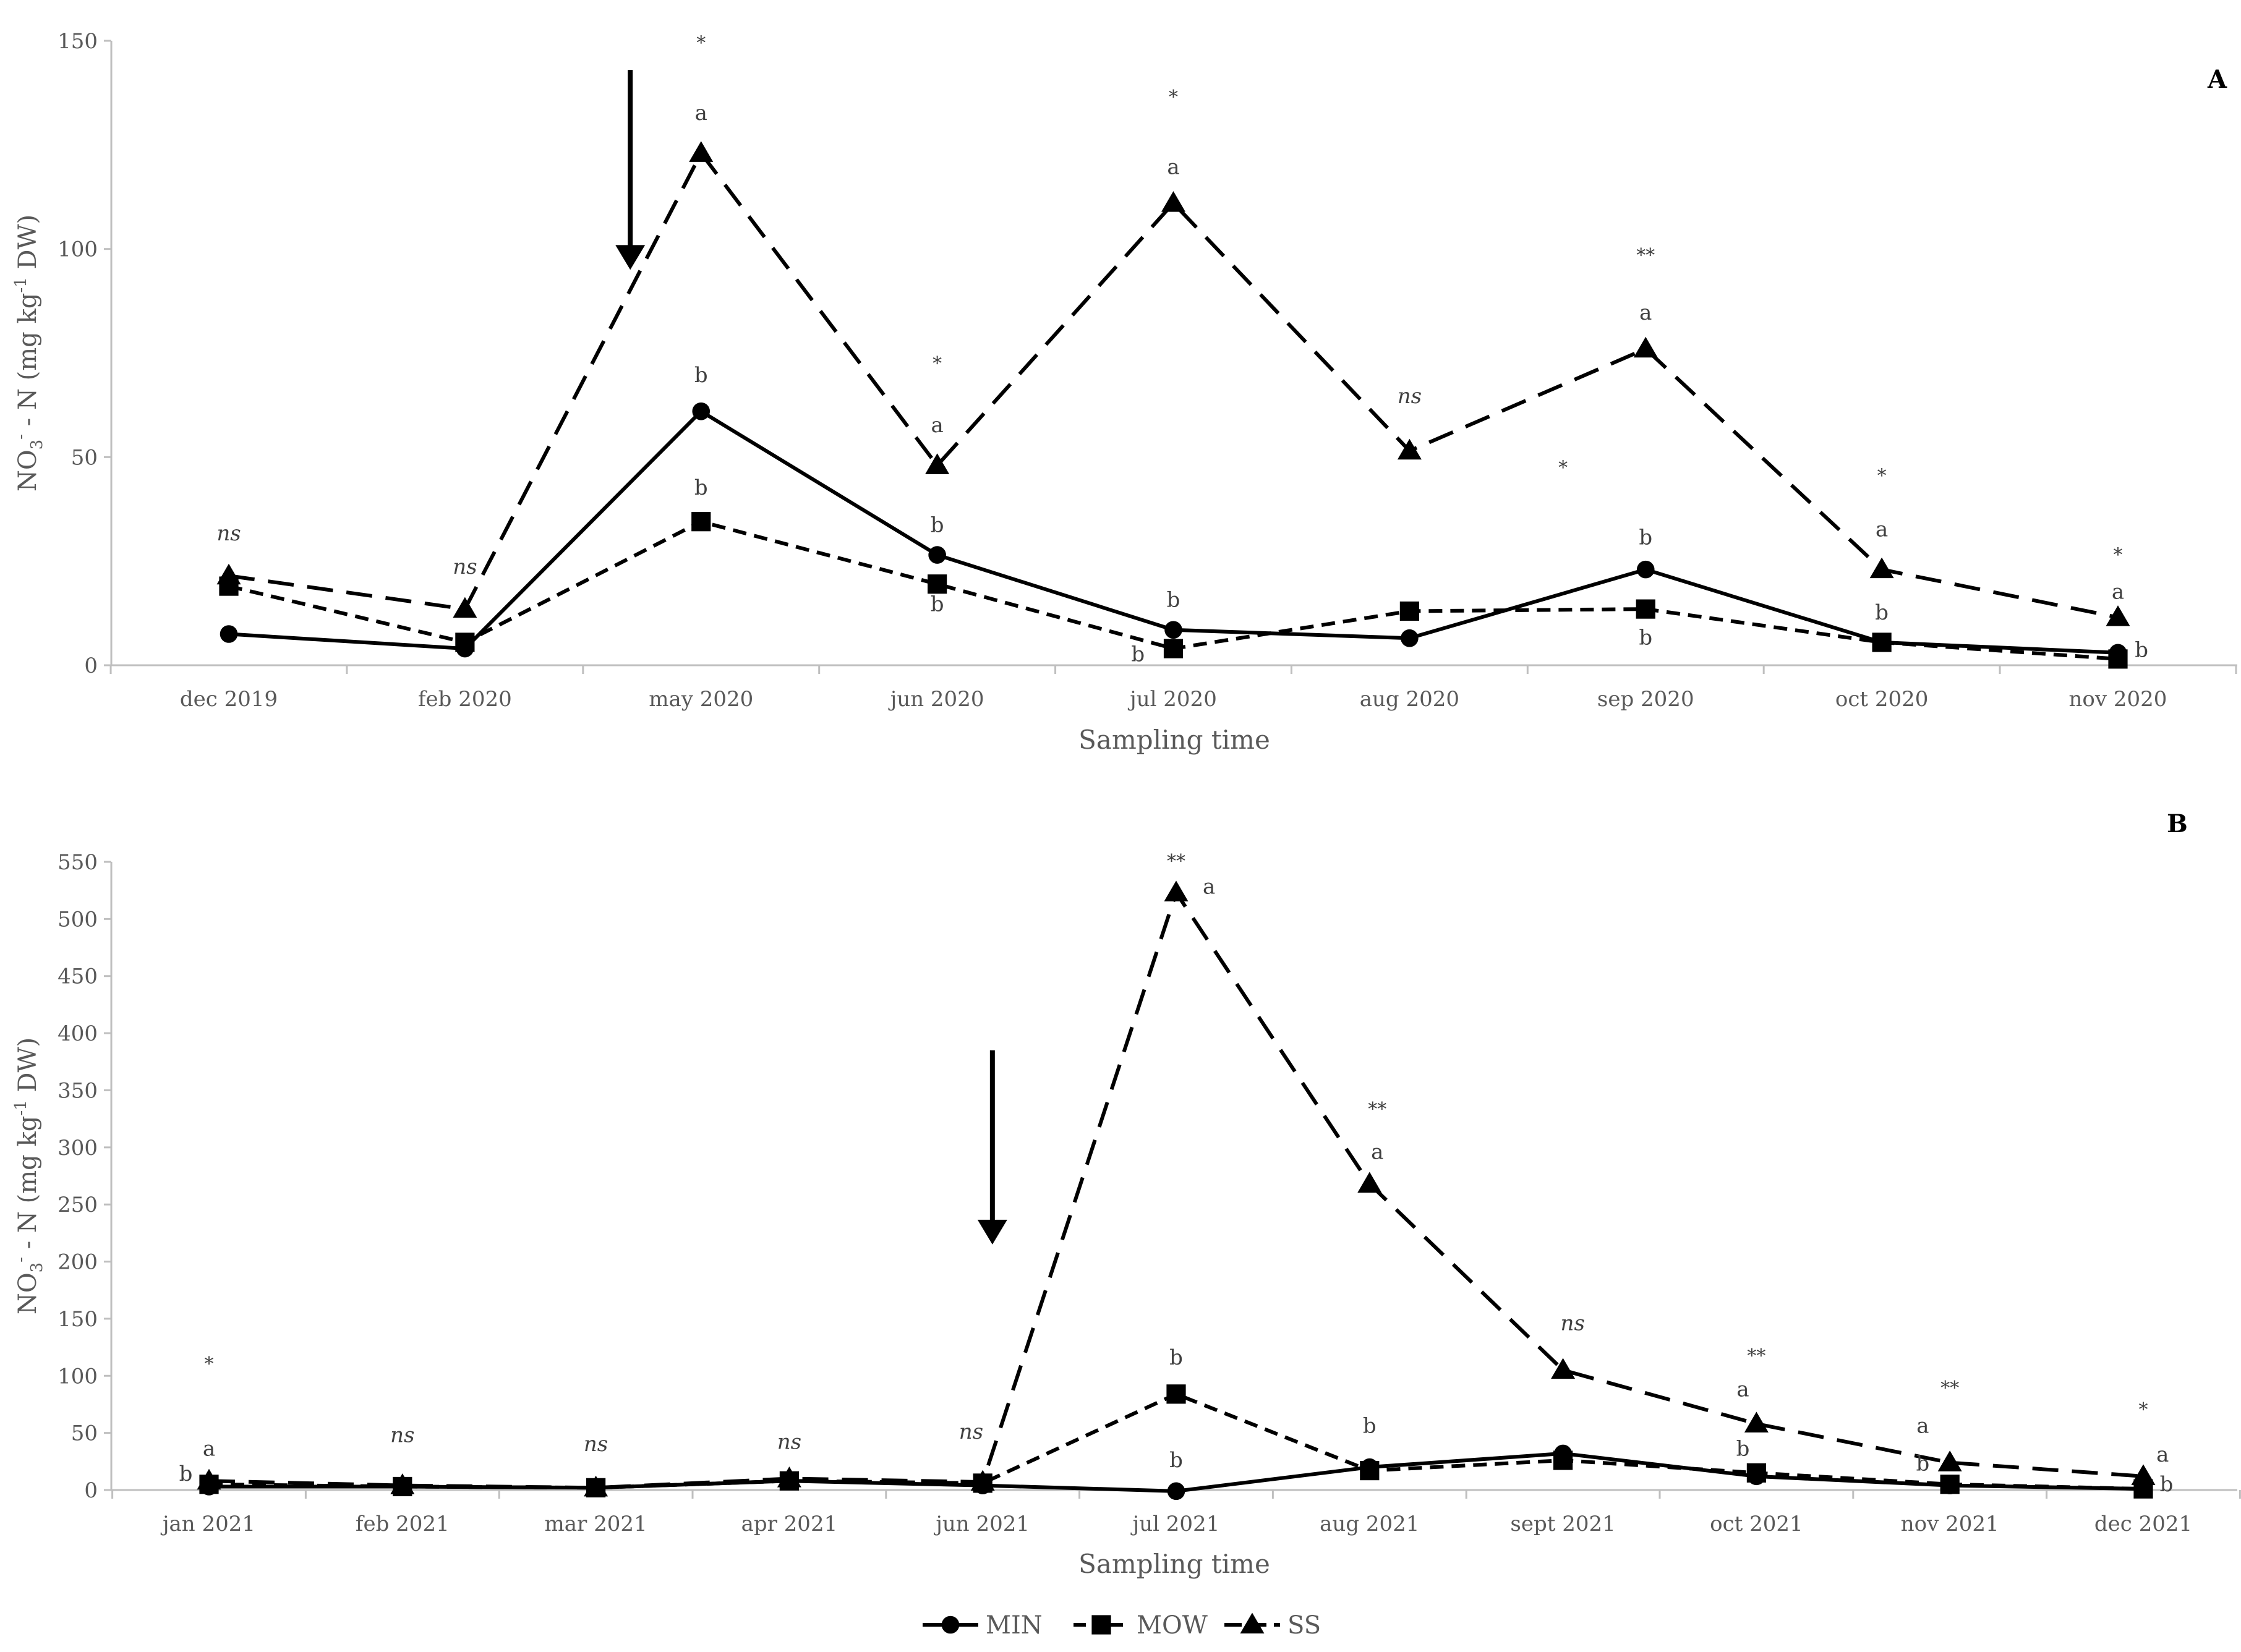 This screenshot has width=2241, height=1652. What do you see at coordinates (1172, 699) in the screenshot?
I see `panel-a-x-tick-label: jul 2020` at bounding box center [1172, 699].